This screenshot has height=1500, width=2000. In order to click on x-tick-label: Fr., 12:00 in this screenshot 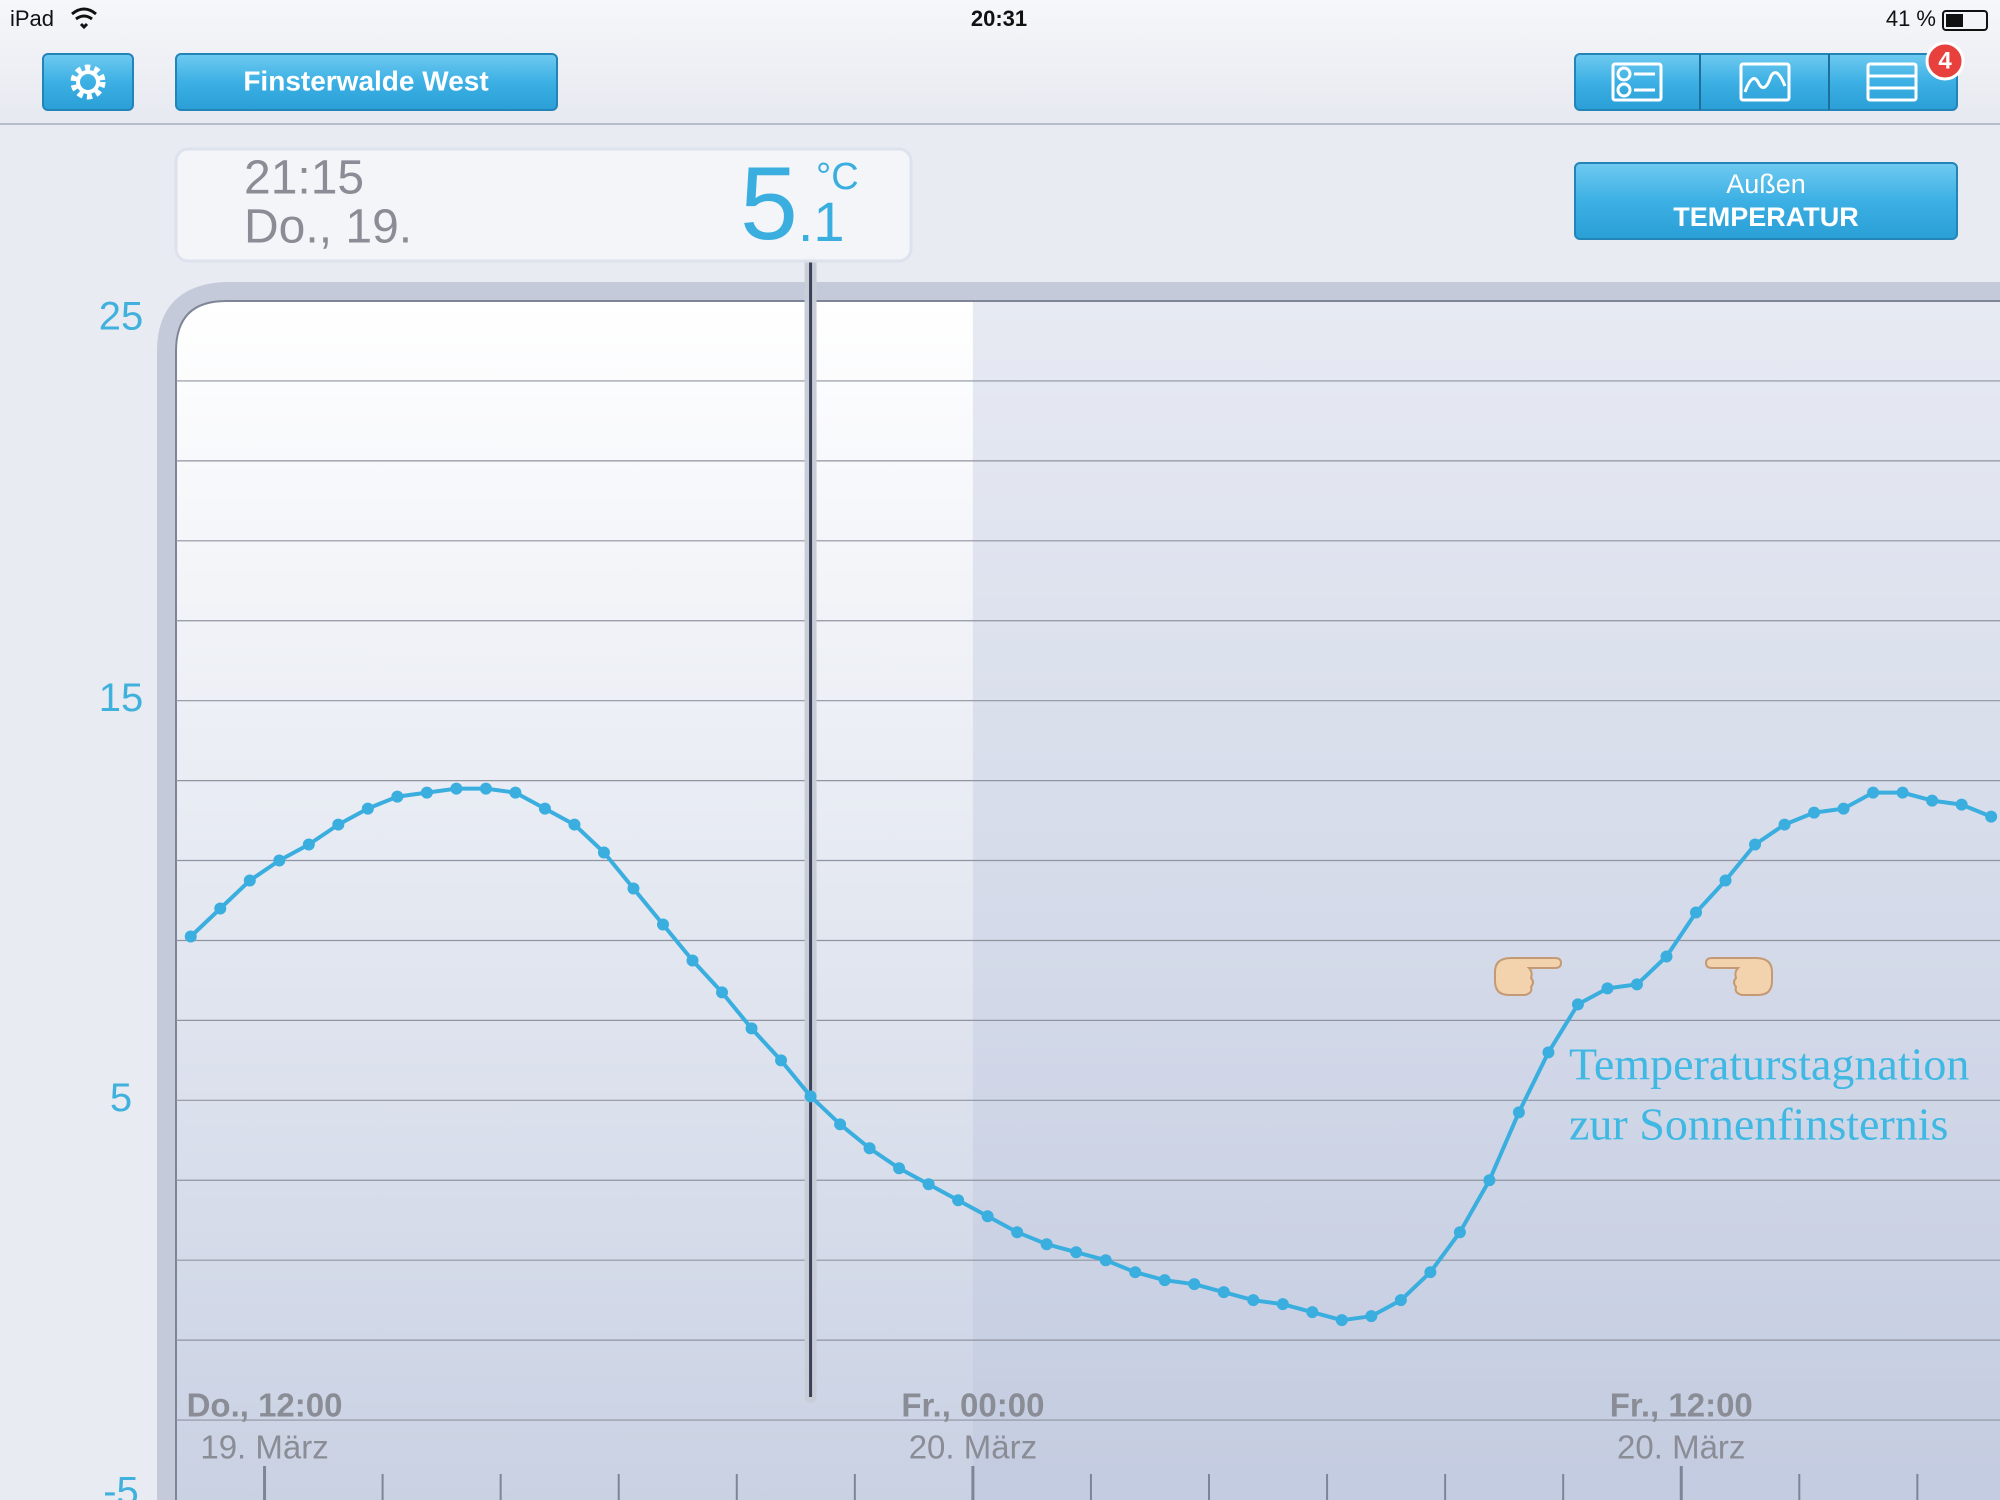, I will do `click(1681, 1405)`.